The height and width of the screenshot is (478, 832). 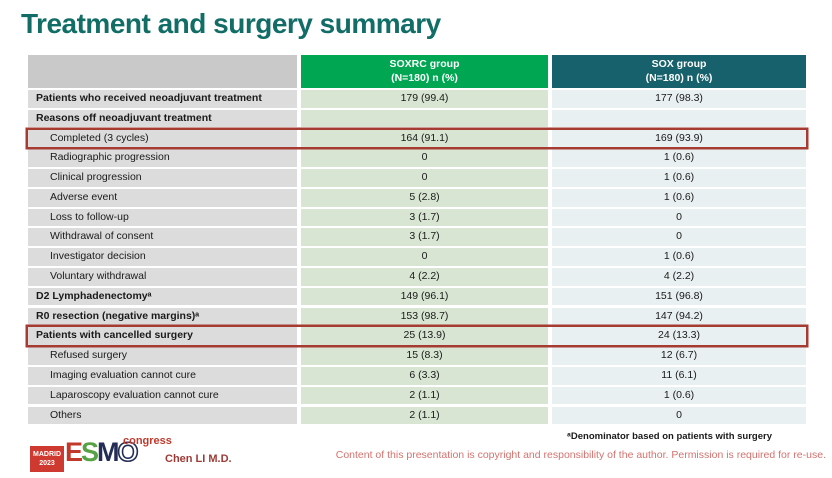 I want to click on table-row: Adverse event 5 (2.8) 1 (0.6), so click(x=417, y=197).